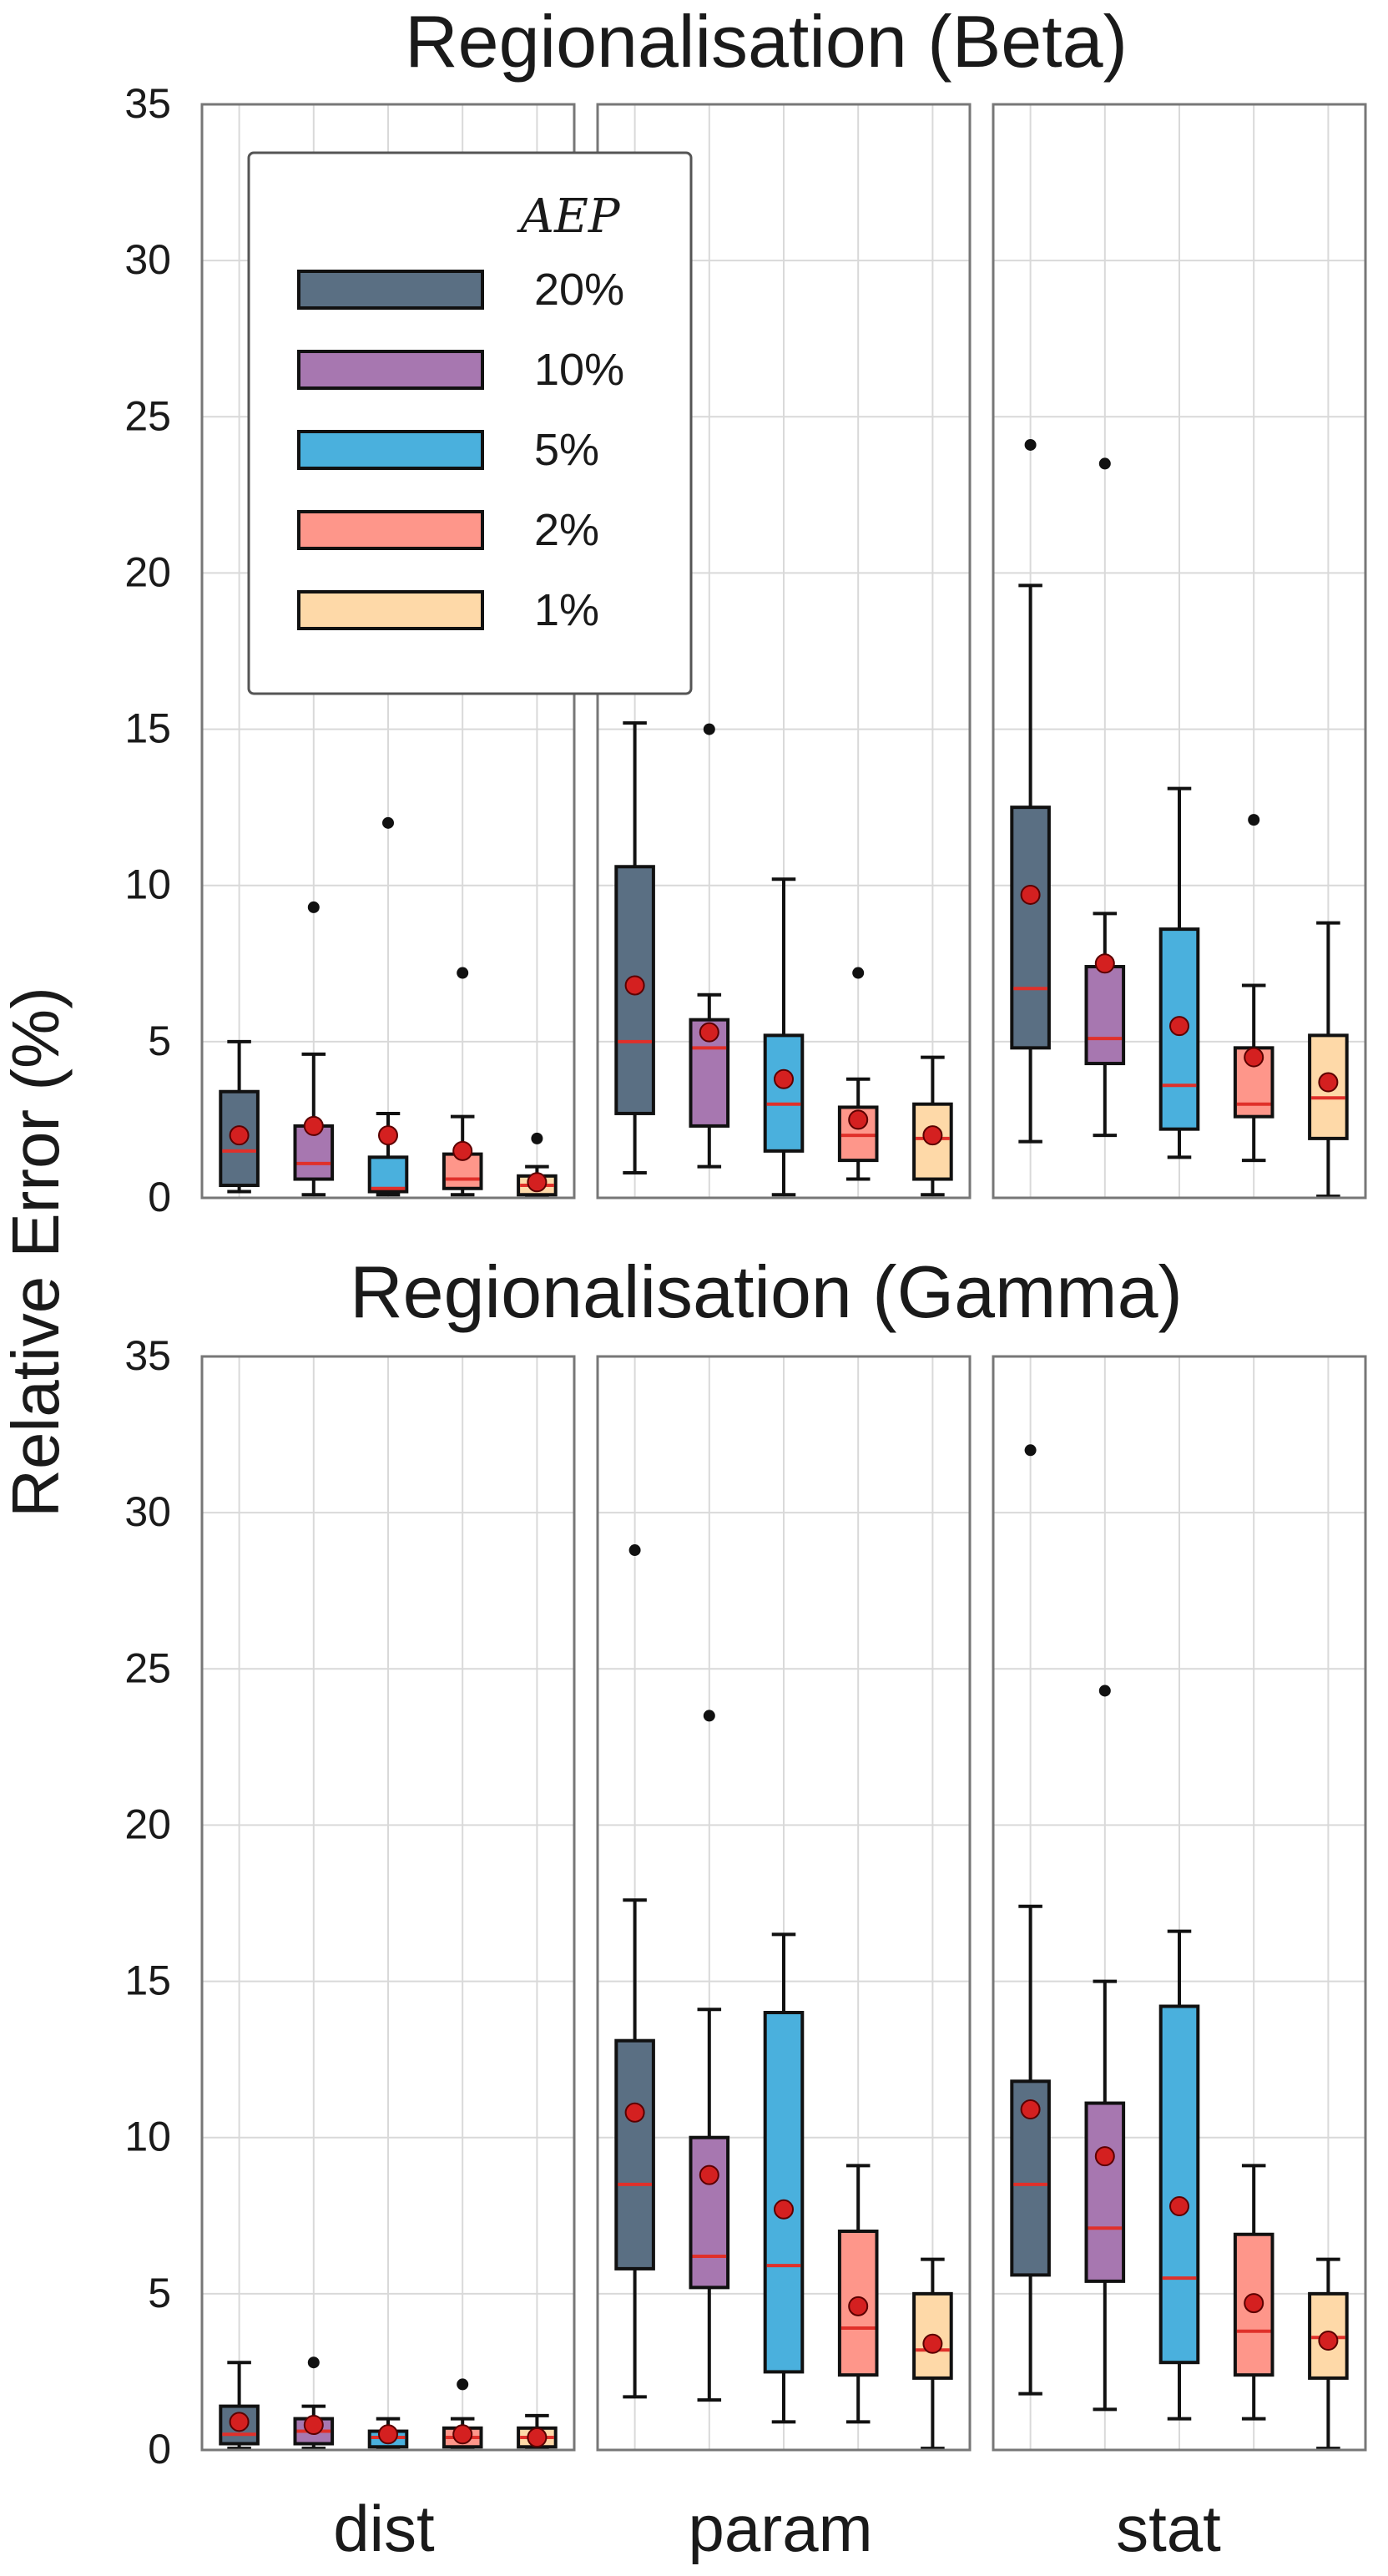 Image resolution: width=1388 pixels, height=2576 pixels. I want to click on box-dist-5%, so click(388, 2434).